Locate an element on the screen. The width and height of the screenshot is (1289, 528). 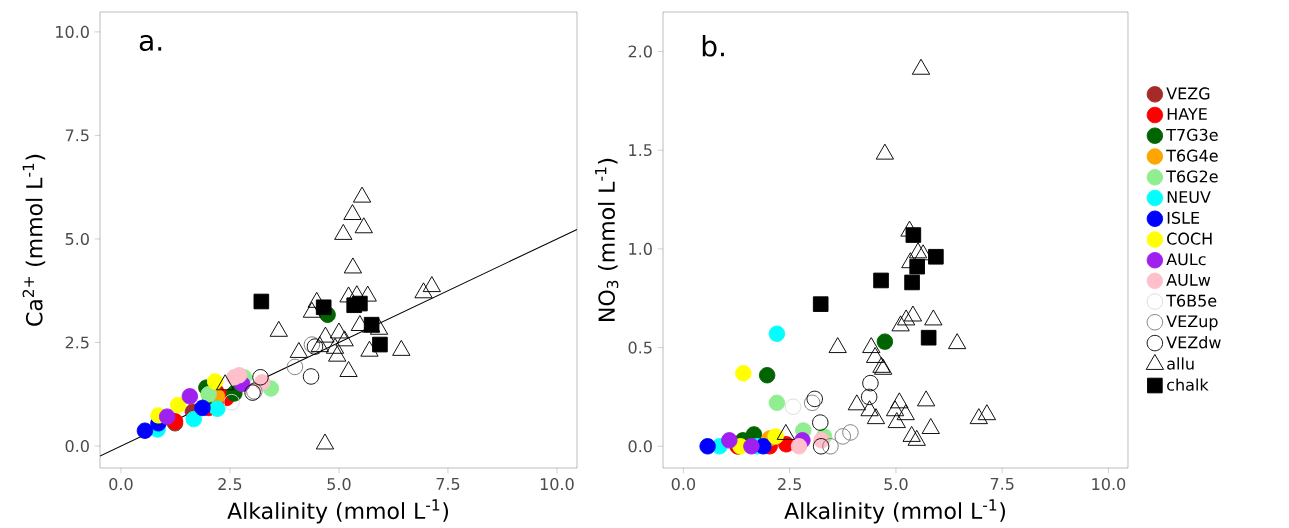
legend-label: T6G4e is located at coordinates (1192, 155).